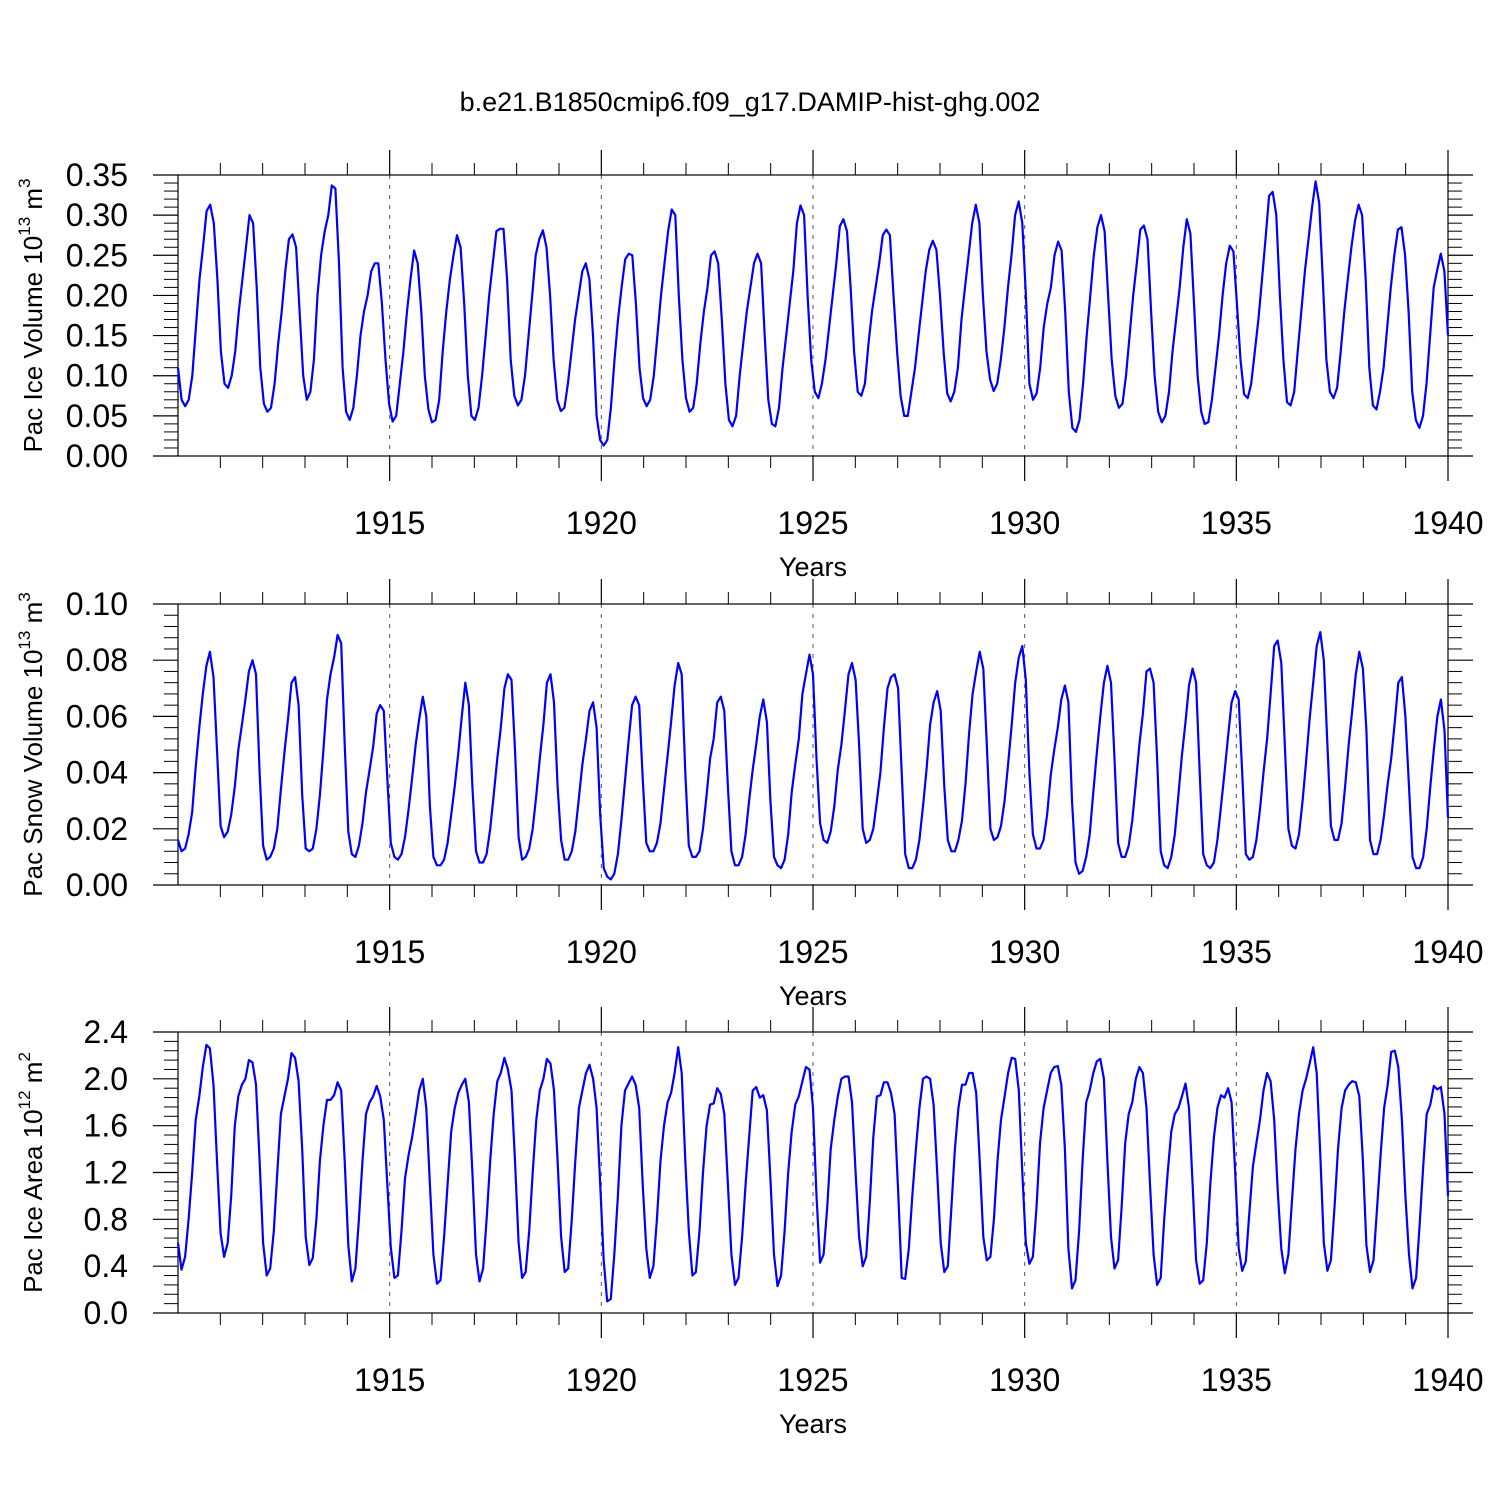 Image resolution: width=1500 pixels, height=1500 pixels. I want to click on y-tick-label: 0.35, so click(97, 175).